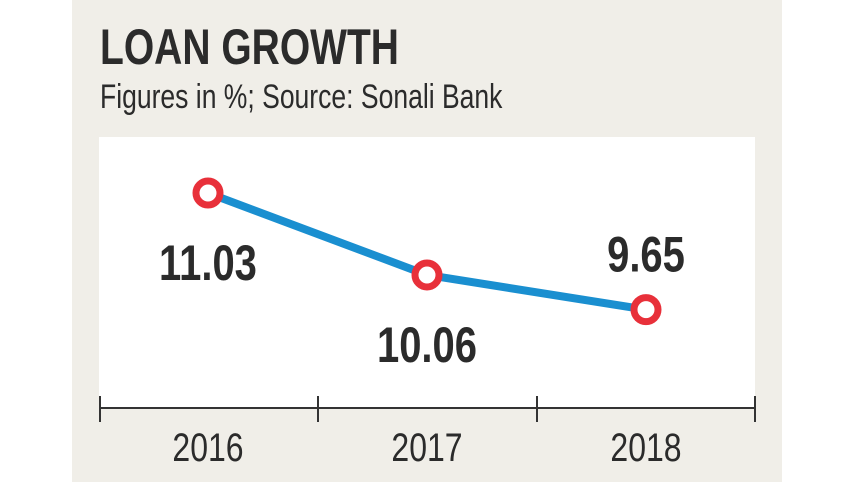  I want to click on data-label: 9.65, so click(646, 254).